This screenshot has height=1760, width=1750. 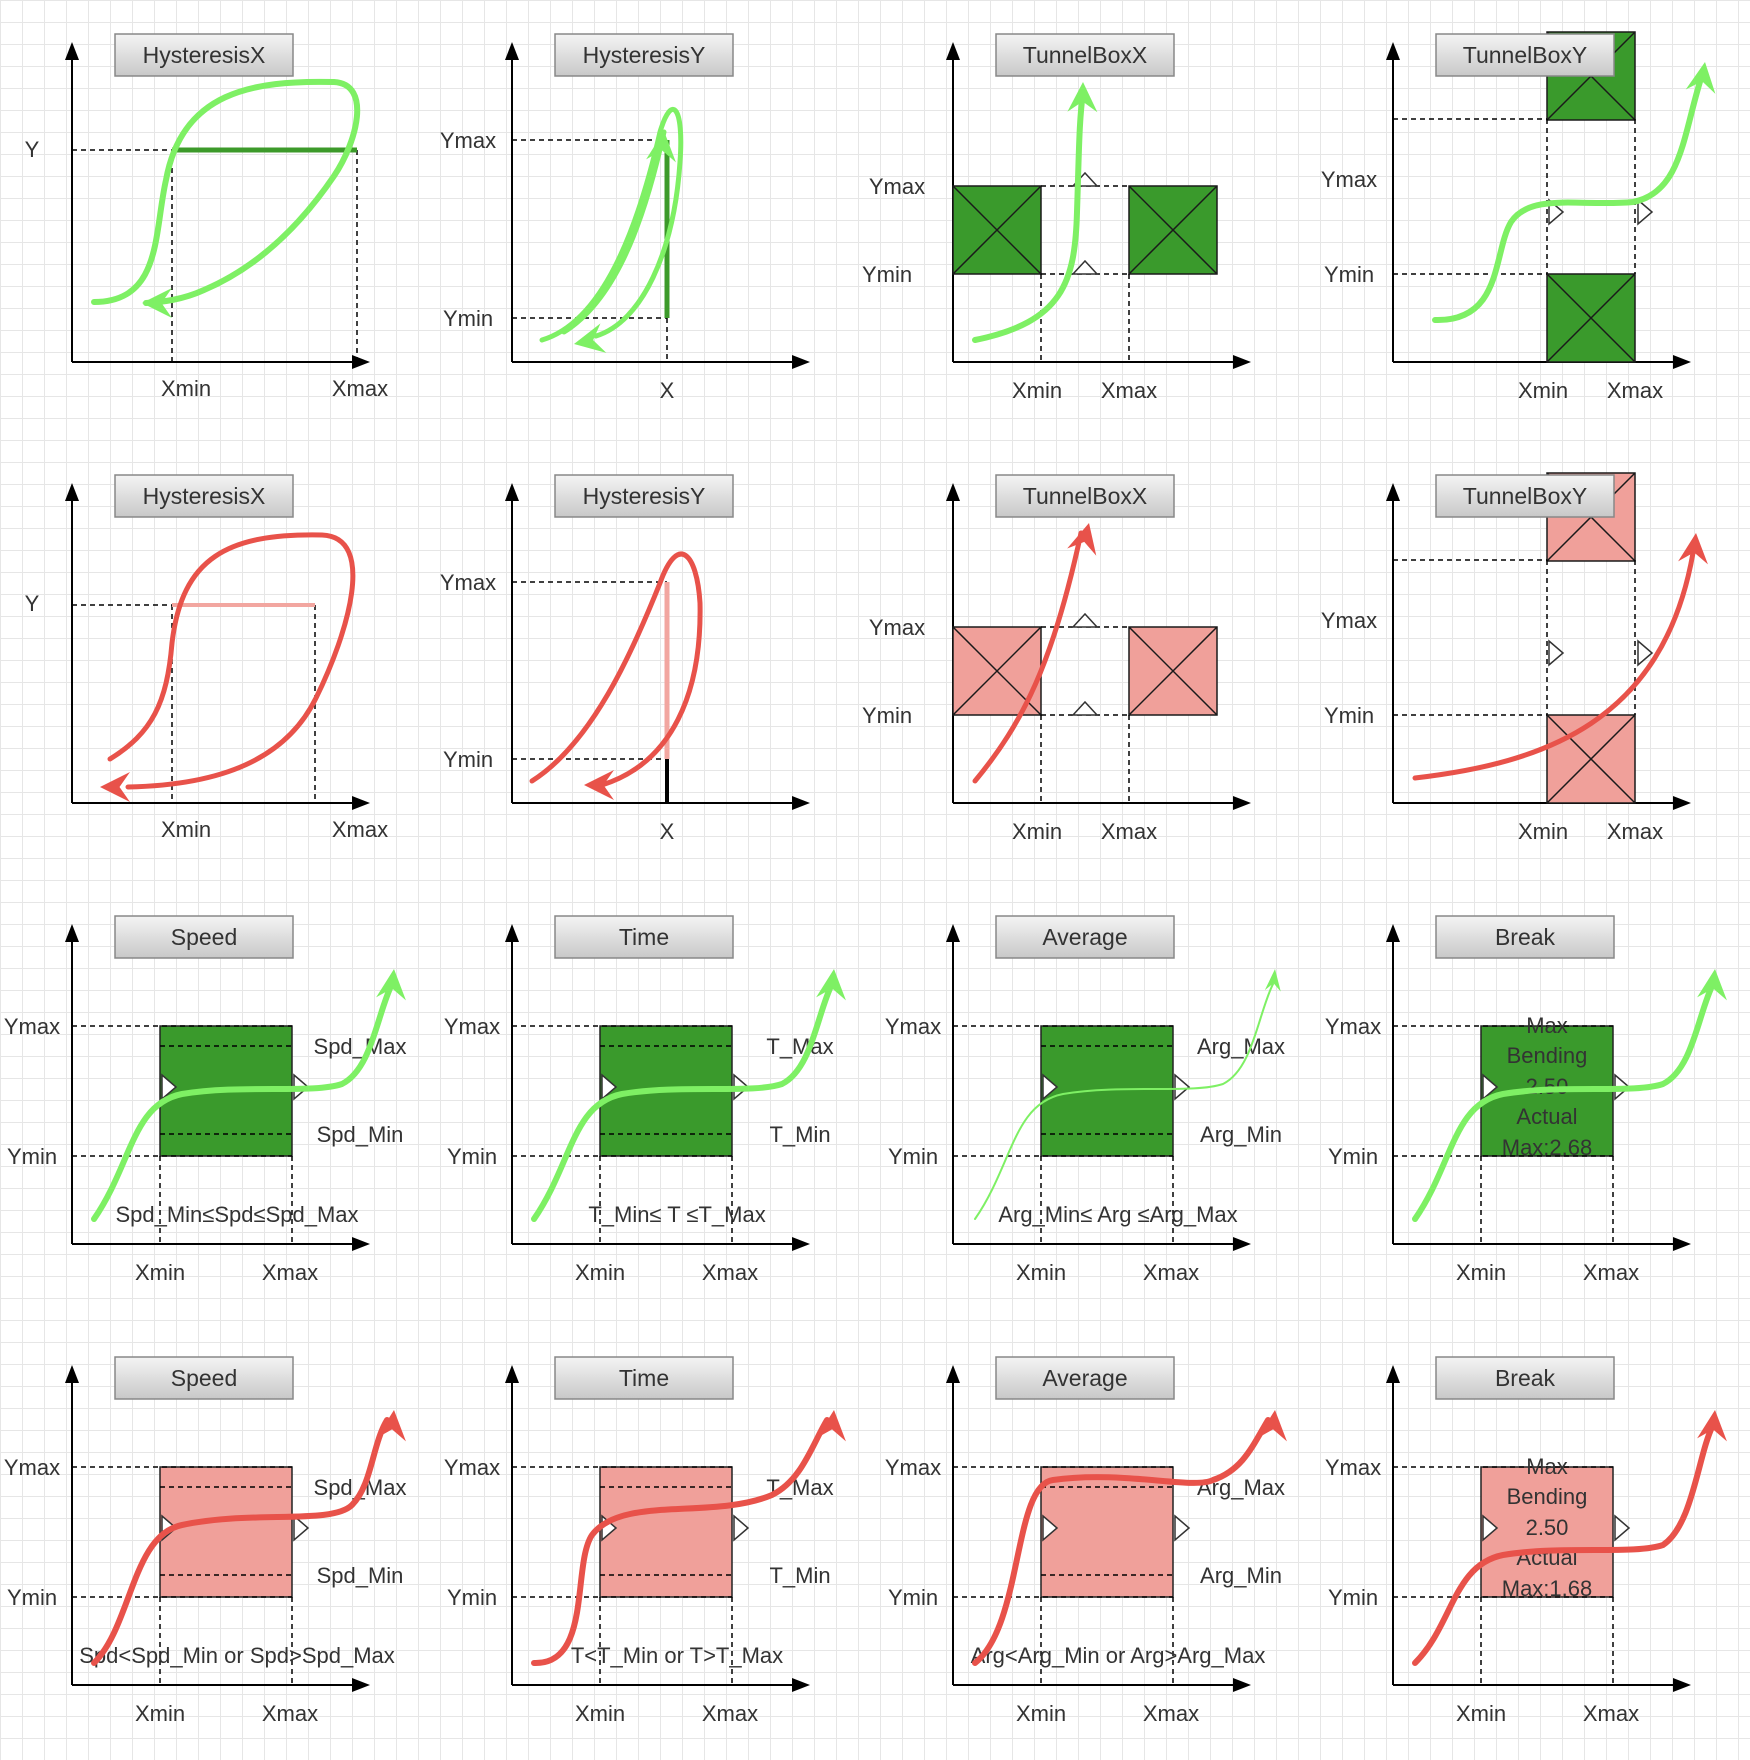 I want to click on bottom-blocked-box-cross-b, so click(x=1591, y=759).